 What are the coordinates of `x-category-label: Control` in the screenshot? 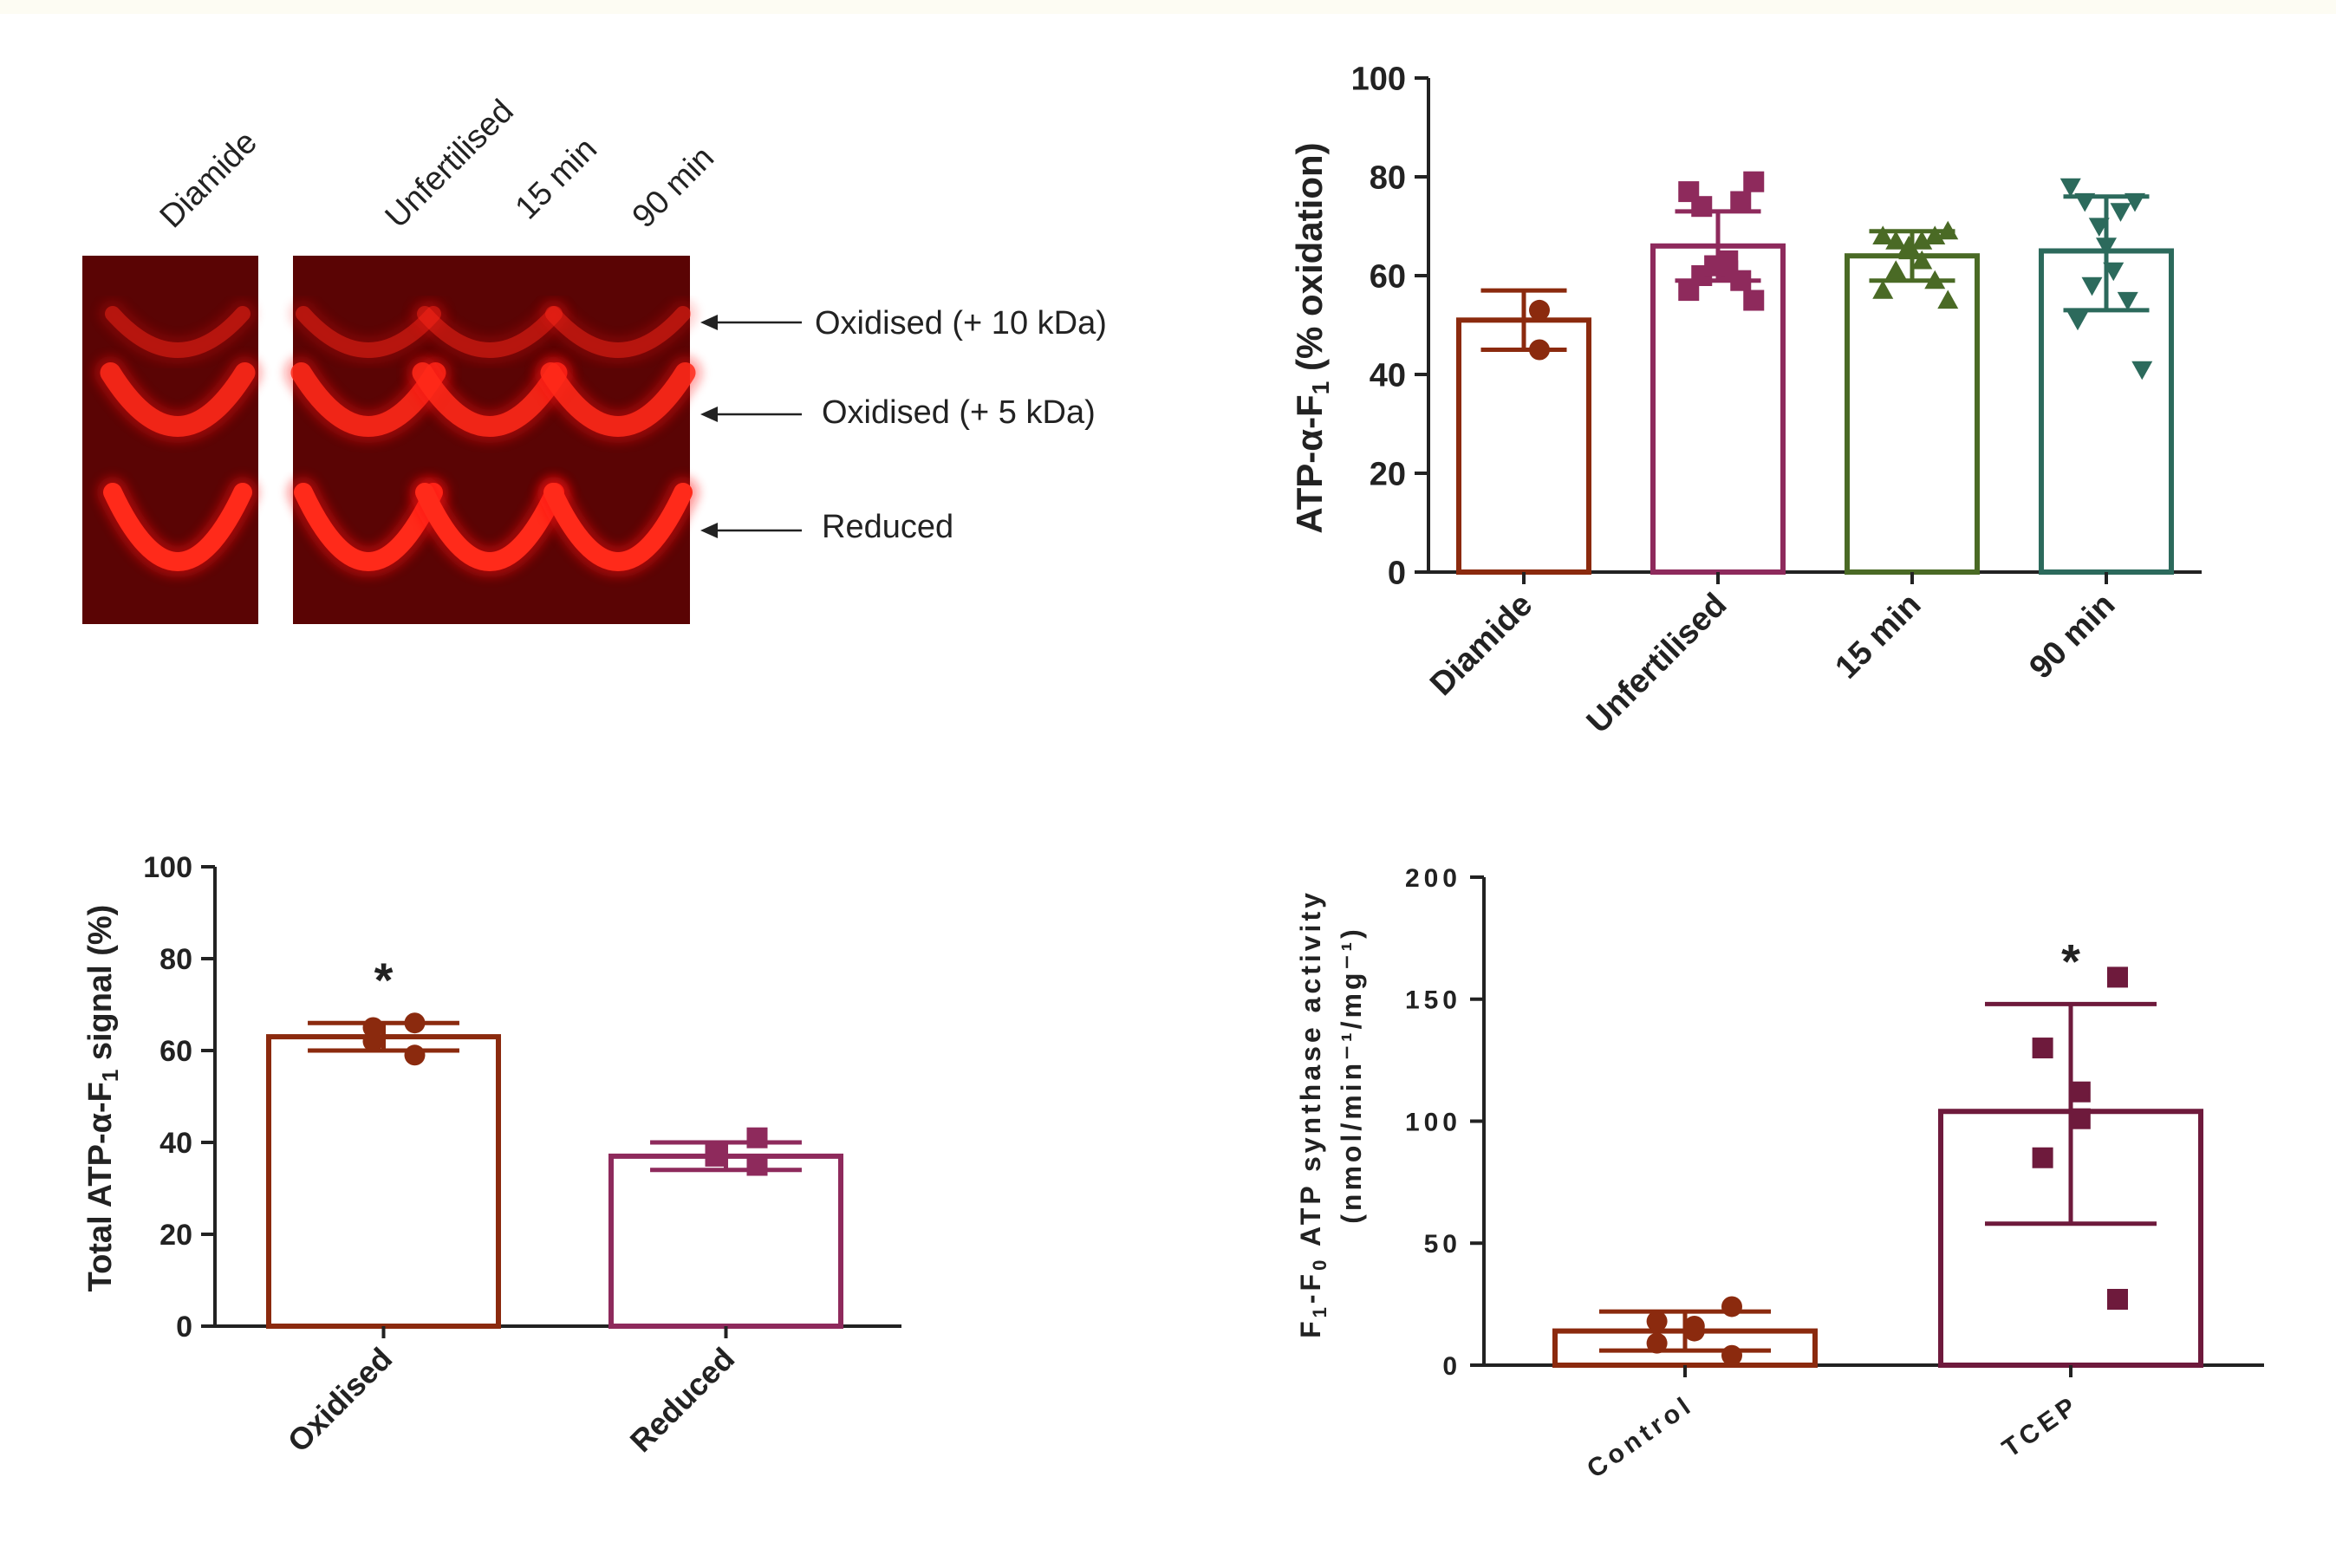 It's located at (1640, 1437).